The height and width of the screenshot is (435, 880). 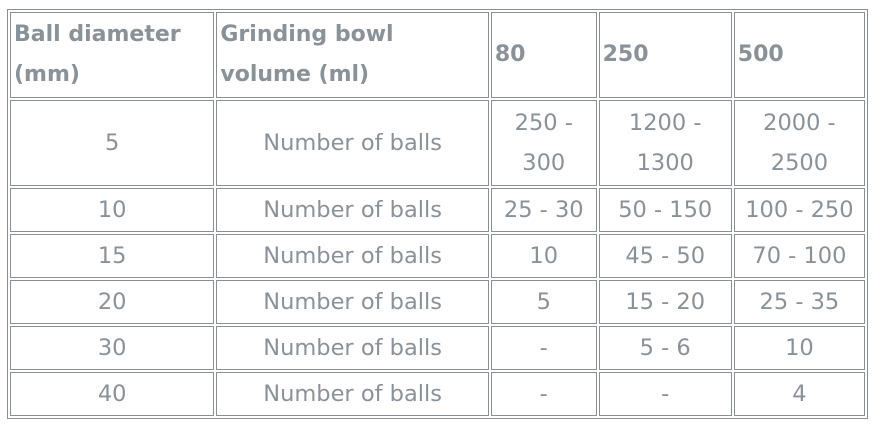 What do you see at coordinates (543, 55) in the screenshot?
I see `header-volume-80: 80` at bounding box center [543, 55].